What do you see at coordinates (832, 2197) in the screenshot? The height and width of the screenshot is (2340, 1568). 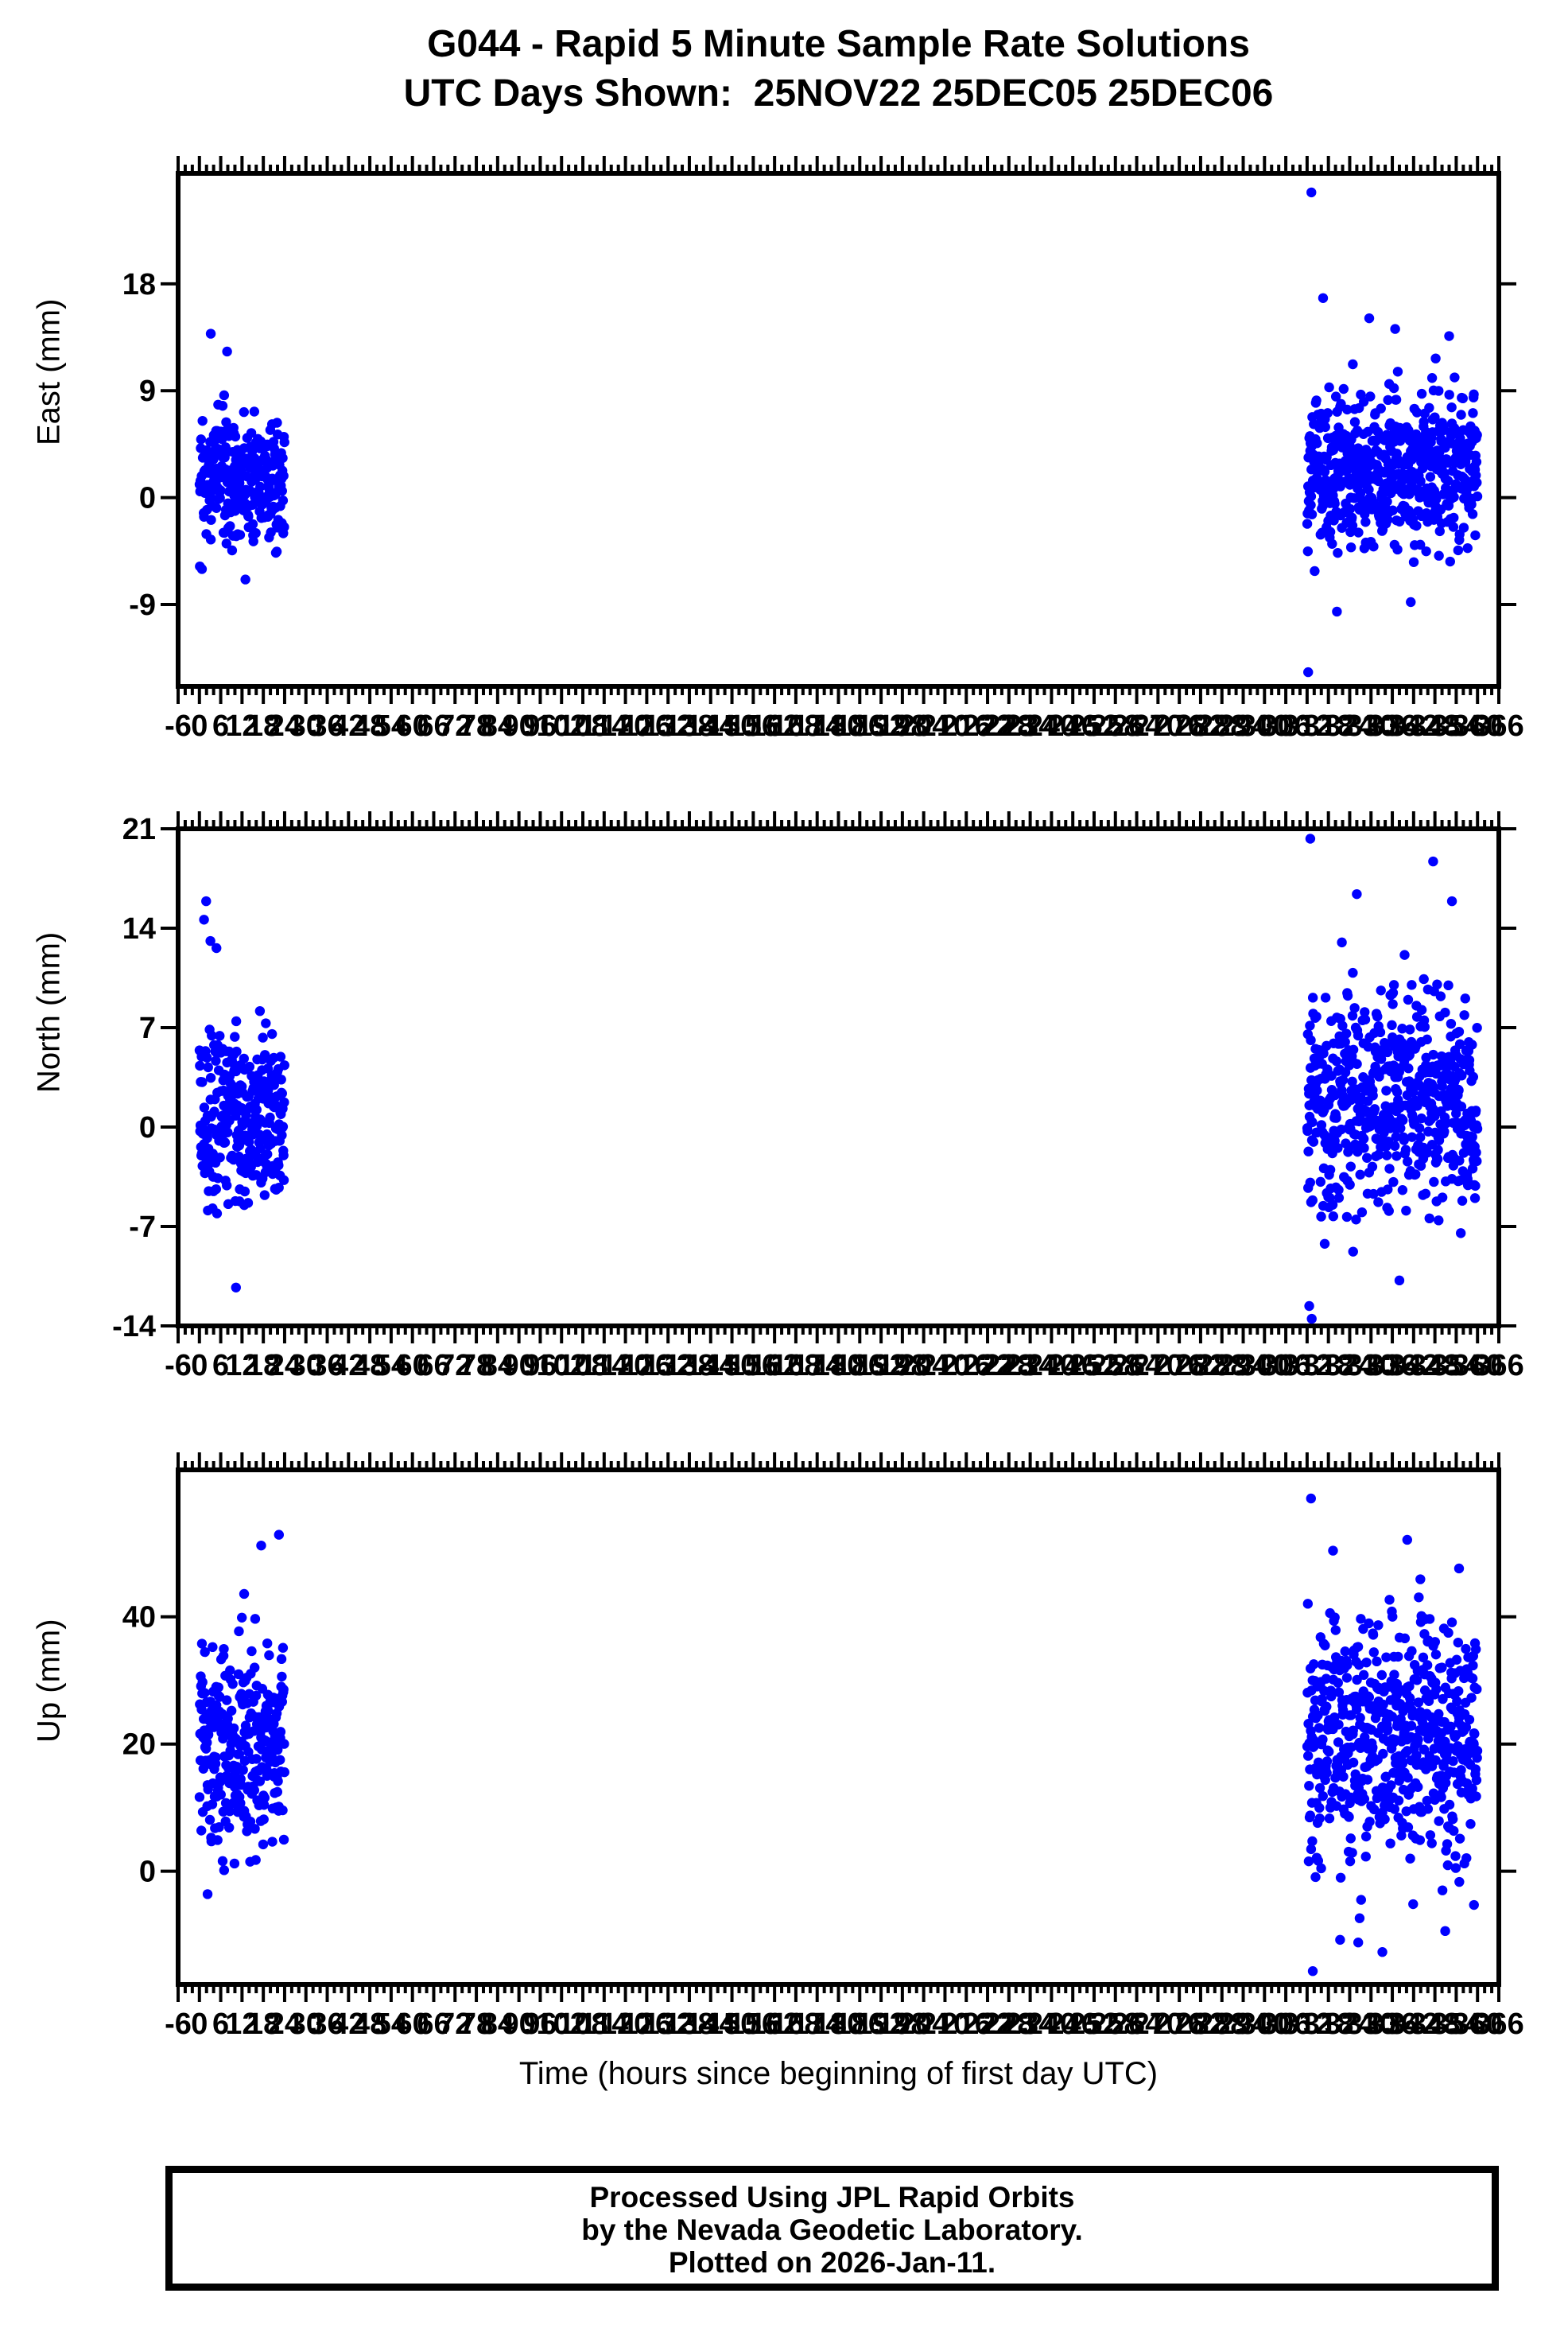 I see `footer-line-1: Processed Using JPL Rapid Orbits` at bounding box center [832, 2197].